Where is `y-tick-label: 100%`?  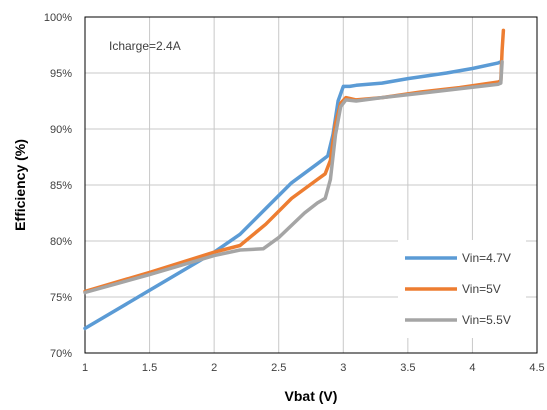
y-tick-label: 100% is located at coordinates (58, 18).